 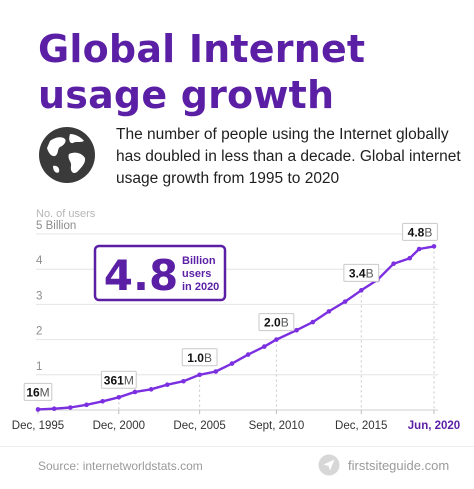 I want to click on callout-box, so click(x=160, y=273).